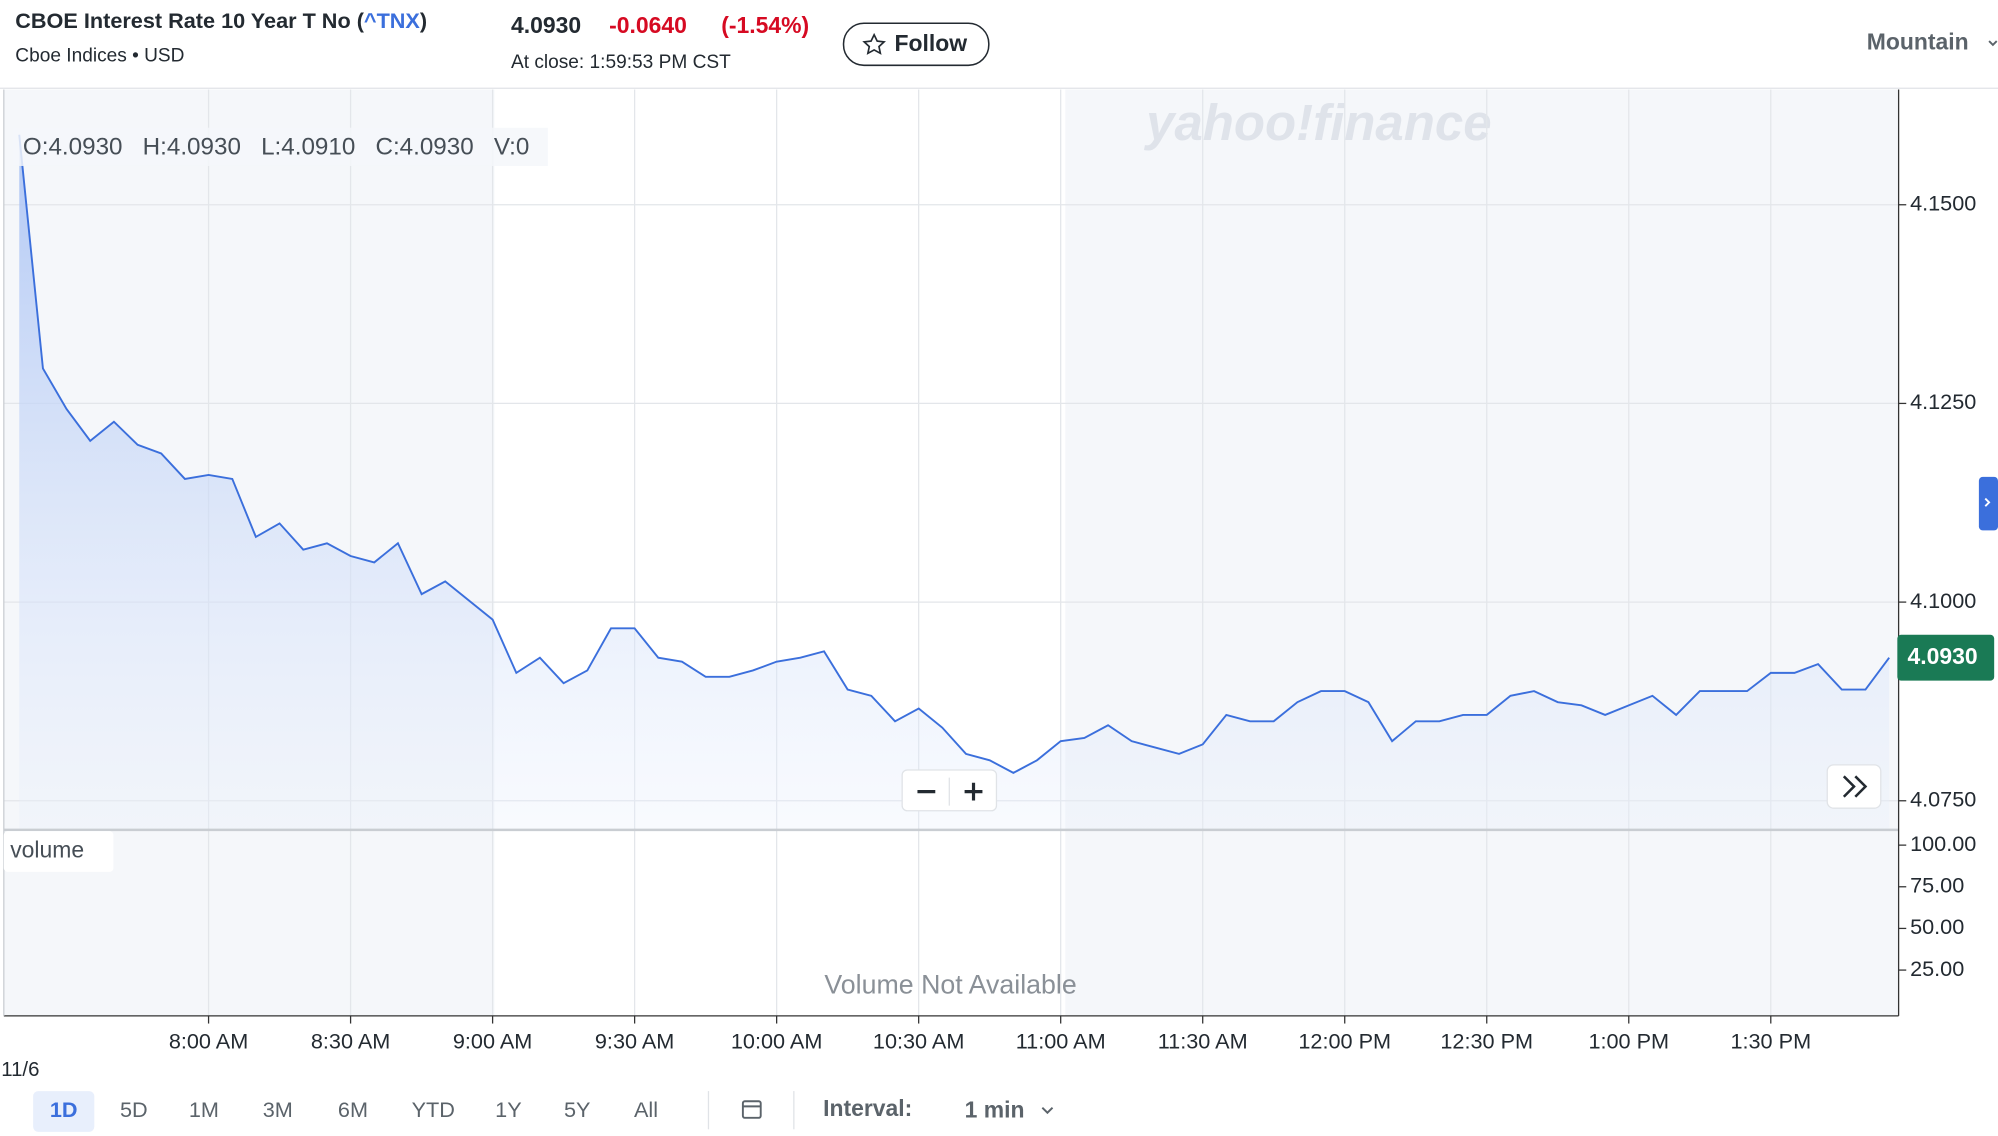 The height and width of the screenshot is (1136, 1998). What do you see at coordinates (973, 791) in the screenshot?
I see `zoom-in` at bounding box center [973, 791].